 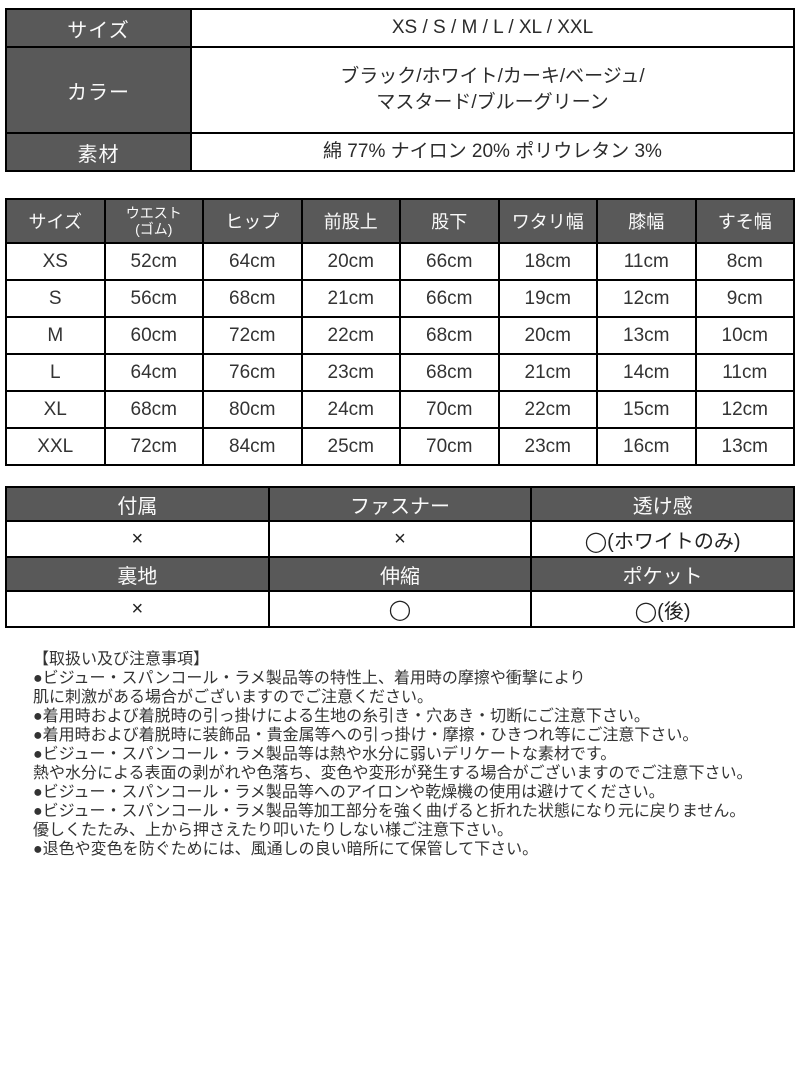 What do you see at coordinates (252, 409) in the screenshot?
I see `size-chart-value-cell: 80cm` at bounding box center [252, 409].